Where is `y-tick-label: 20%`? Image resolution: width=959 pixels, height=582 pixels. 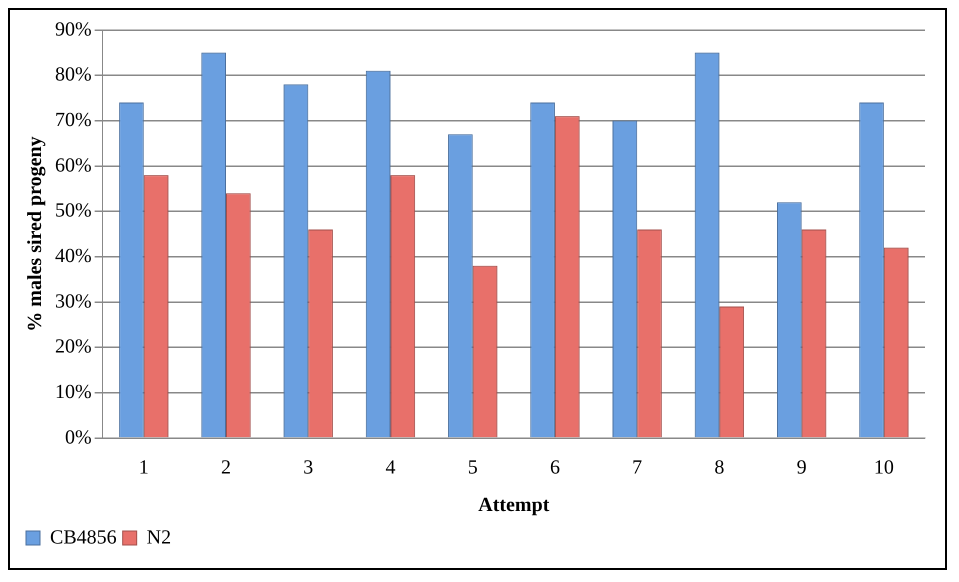 y-tick-label: 20% is located at coordinates (73, 347).